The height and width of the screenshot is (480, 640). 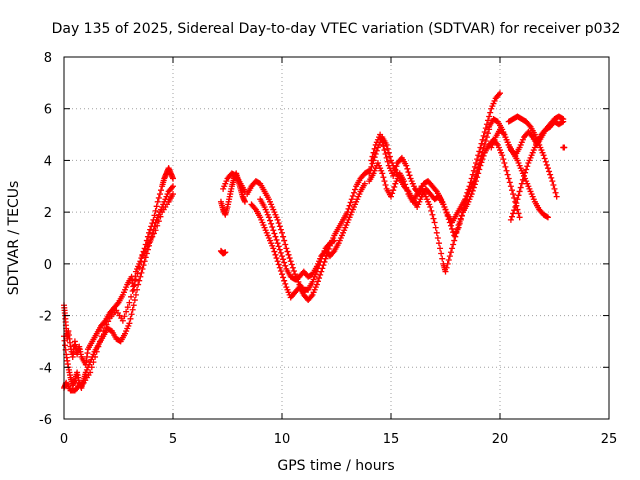 I want to click on x-tick-label: 10, so click(x=282, y=439).